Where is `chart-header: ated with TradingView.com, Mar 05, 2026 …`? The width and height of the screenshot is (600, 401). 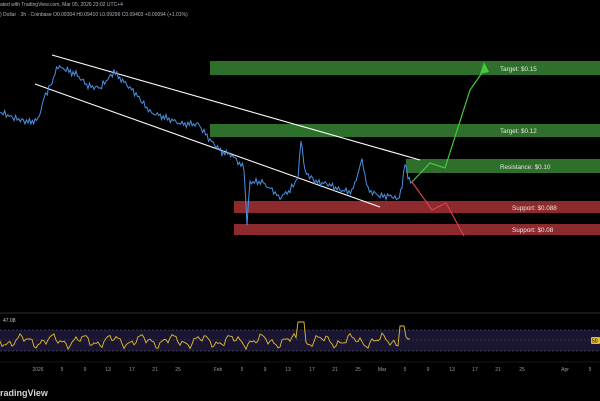
chart-header: ated with TradingView.com, Mar 05, 2026 … is located at coordinates (300, 10).